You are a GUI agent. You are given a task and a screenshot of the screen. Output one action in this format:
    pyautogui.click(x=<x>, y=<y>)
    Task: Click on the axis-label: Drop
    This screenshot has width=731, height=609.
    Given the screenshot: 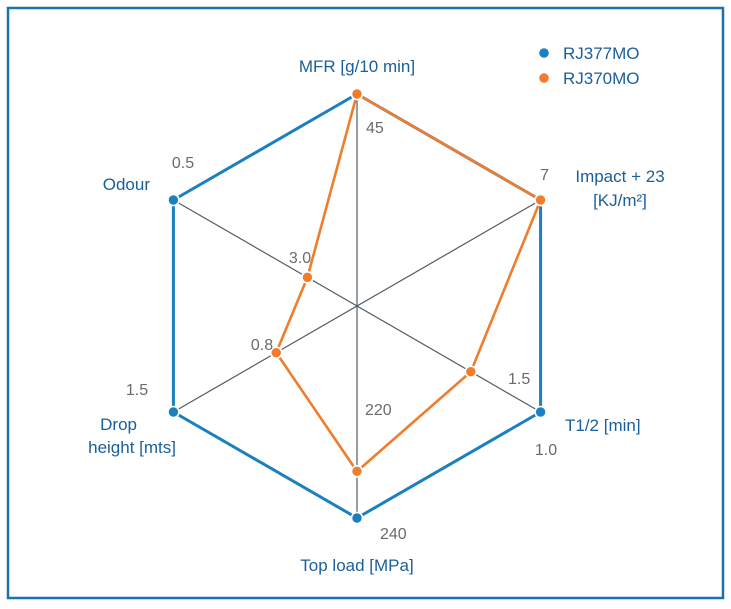 What is the action you would take?
    pyautogui.click(x=118, y=424)
    